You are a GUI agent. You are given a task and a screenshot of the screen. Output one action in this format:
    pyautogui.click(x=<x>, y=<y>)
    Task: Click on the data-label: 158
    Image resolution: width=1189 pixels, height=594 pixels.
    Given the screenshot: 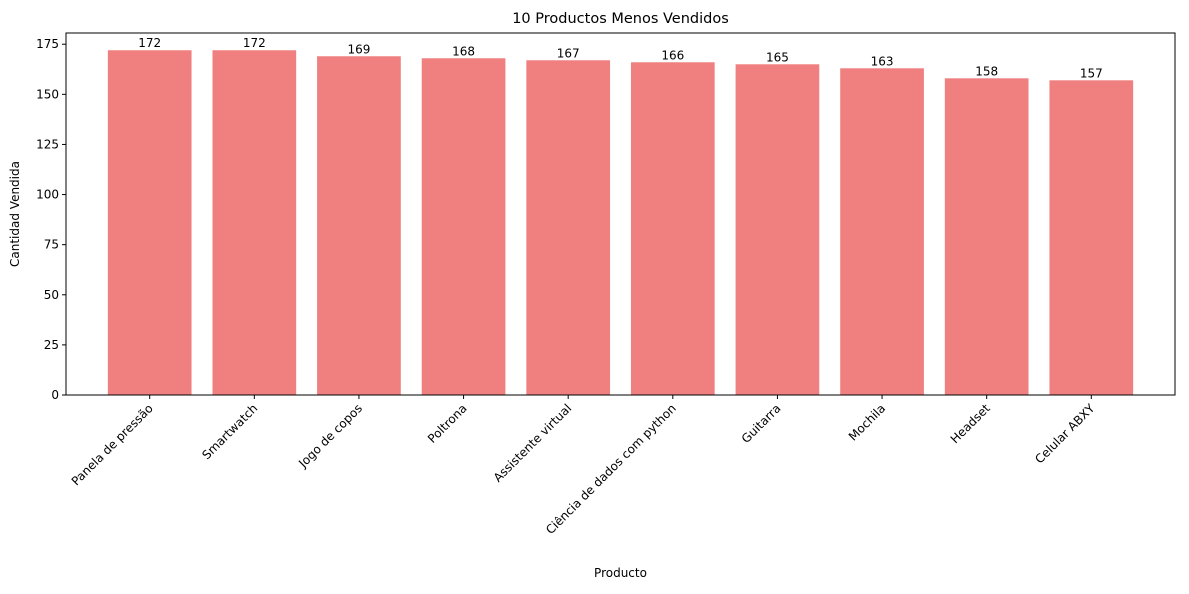 What is the action you would take?
    pyautogui.click(x=986, y=71)
    